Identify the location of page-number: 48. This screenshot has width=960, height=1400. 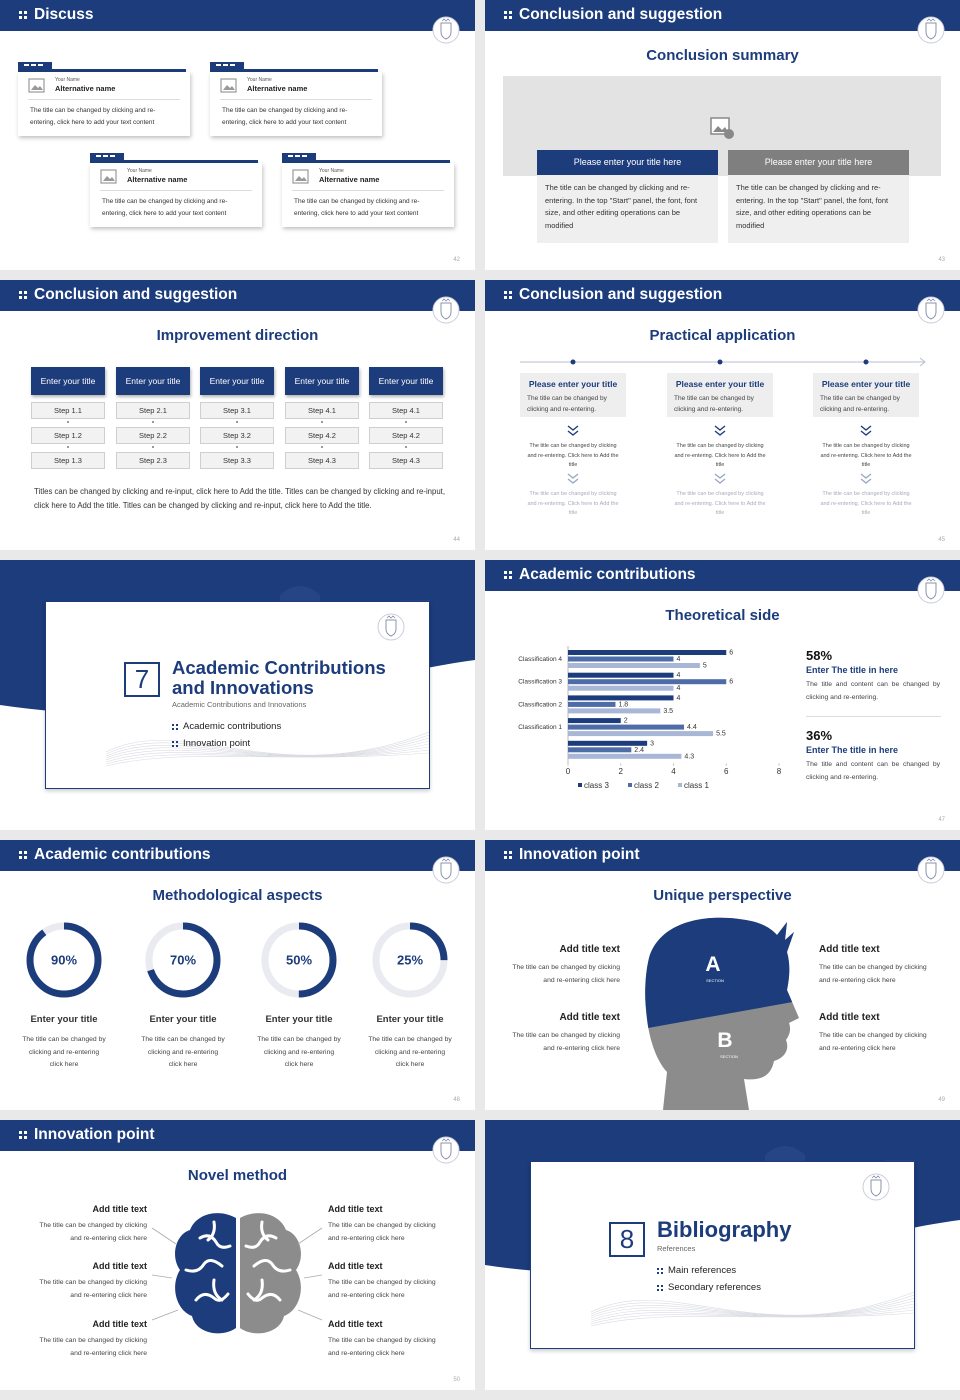
(456, 1100).